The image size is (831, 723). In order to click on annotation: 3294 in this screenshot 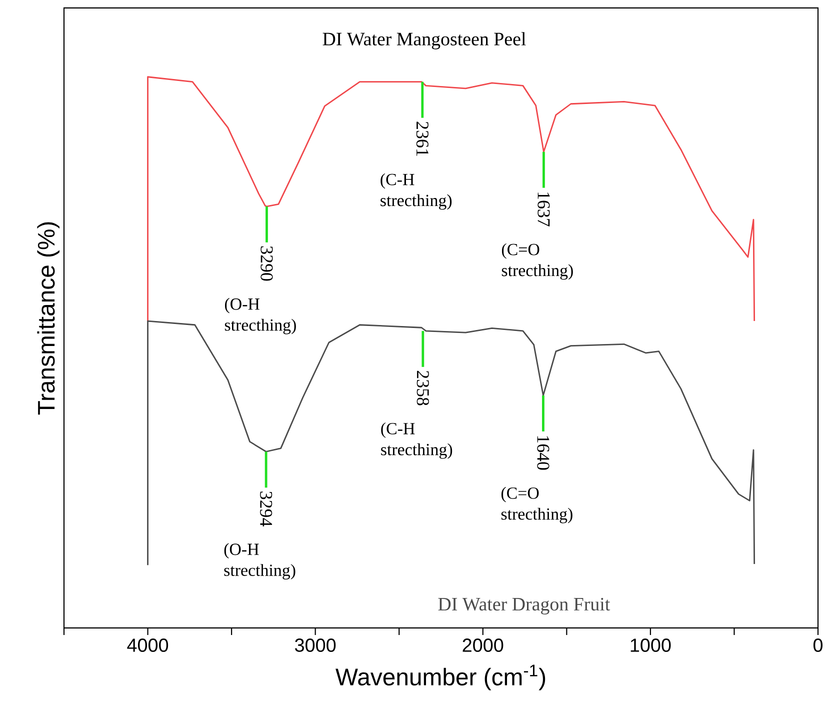, I will do `click(266, 509)`.